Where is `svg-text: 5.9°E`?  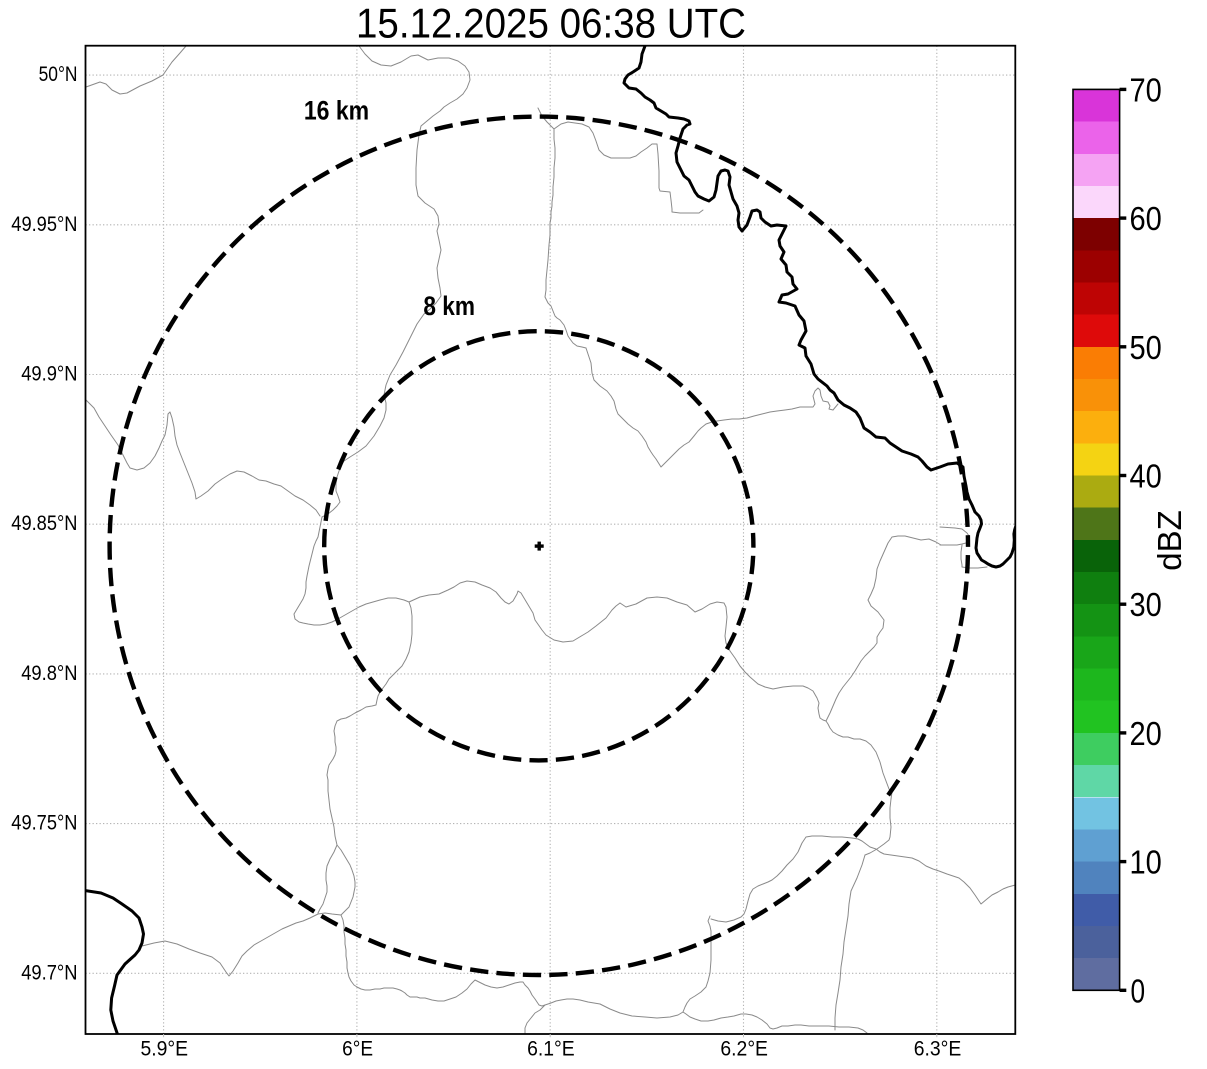
svg-text: 5.9°E is located at coordinates (165, 1048).